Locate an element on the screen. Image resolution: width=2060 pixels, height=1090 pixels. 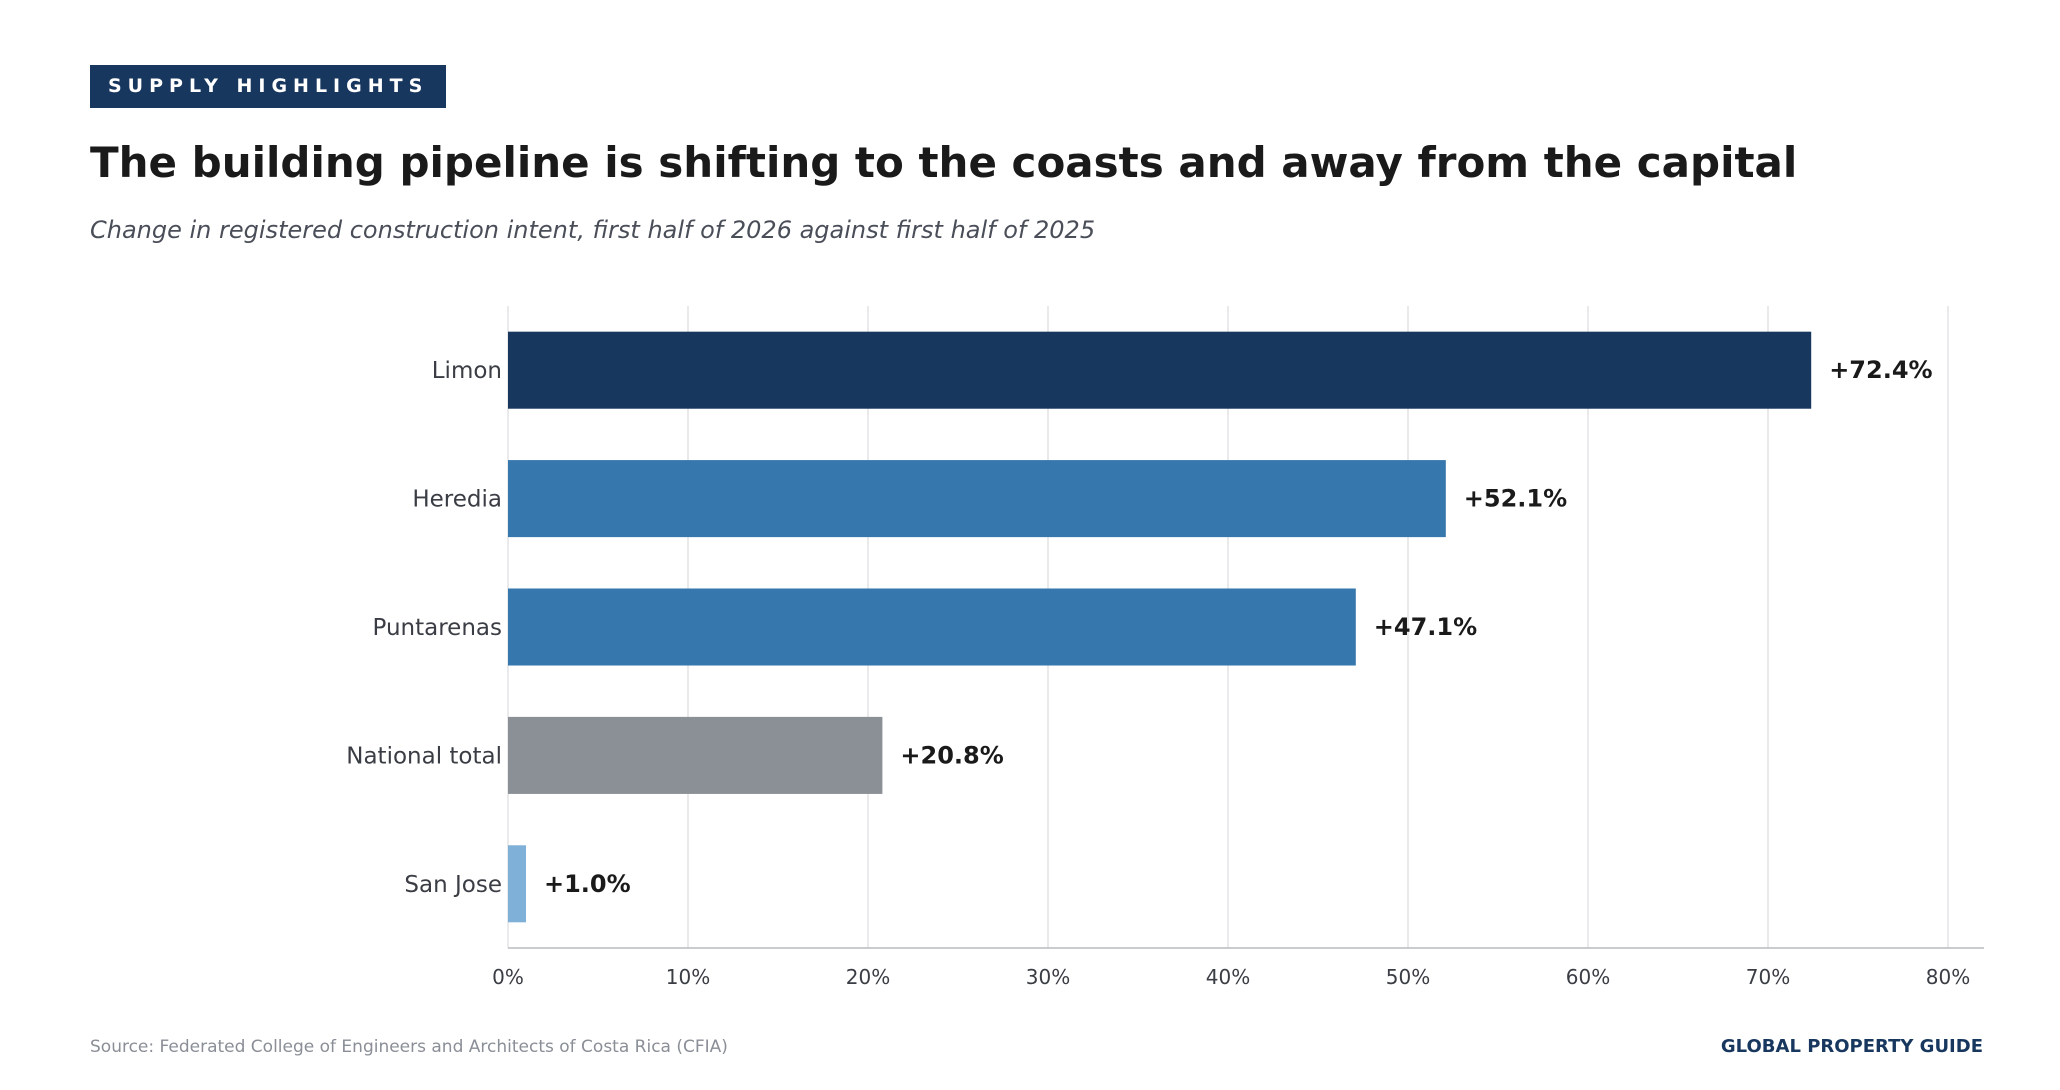
value-label: +72.4% is located at coordinates (1880, 370).